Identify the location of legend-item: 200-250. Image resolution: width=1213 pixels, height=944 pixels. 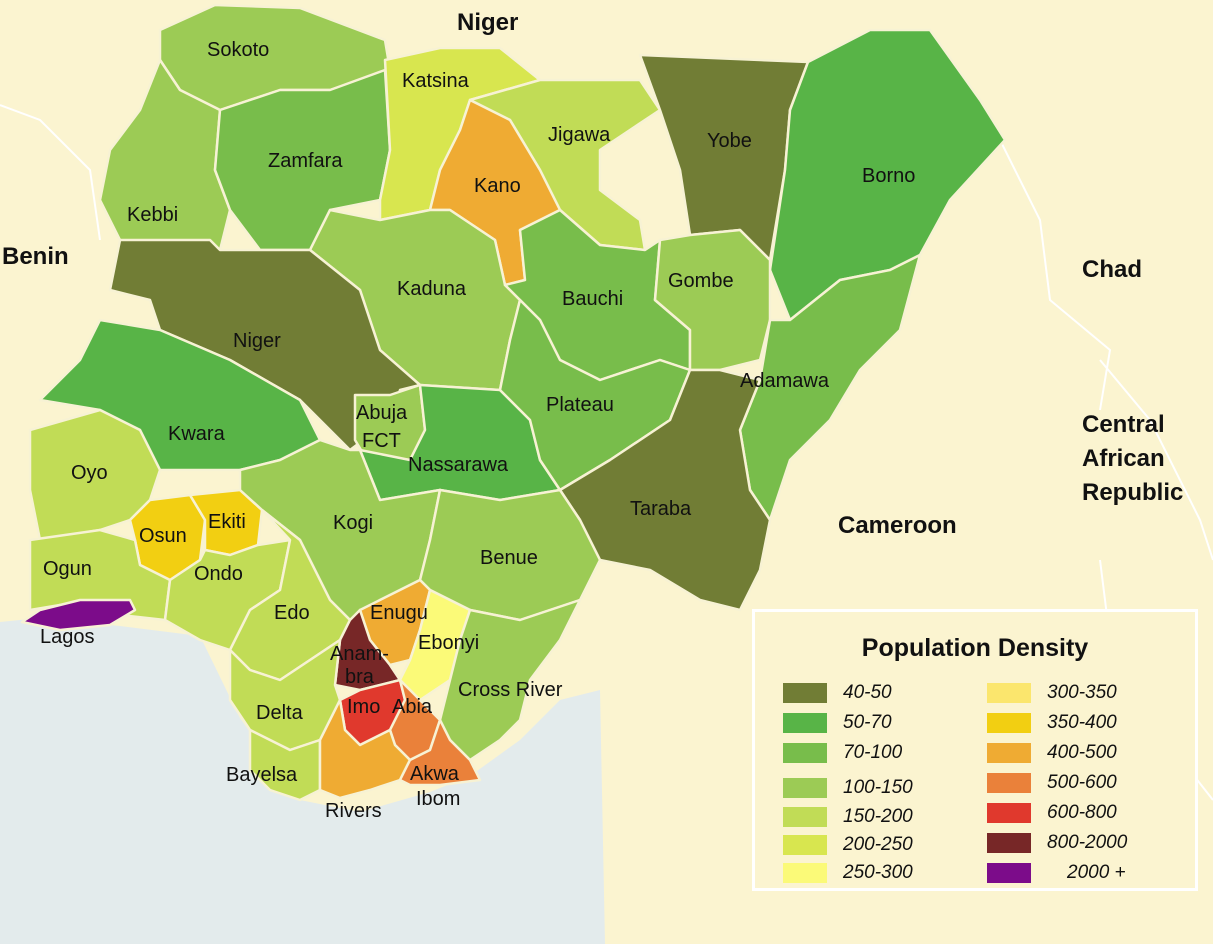
(848, 845).